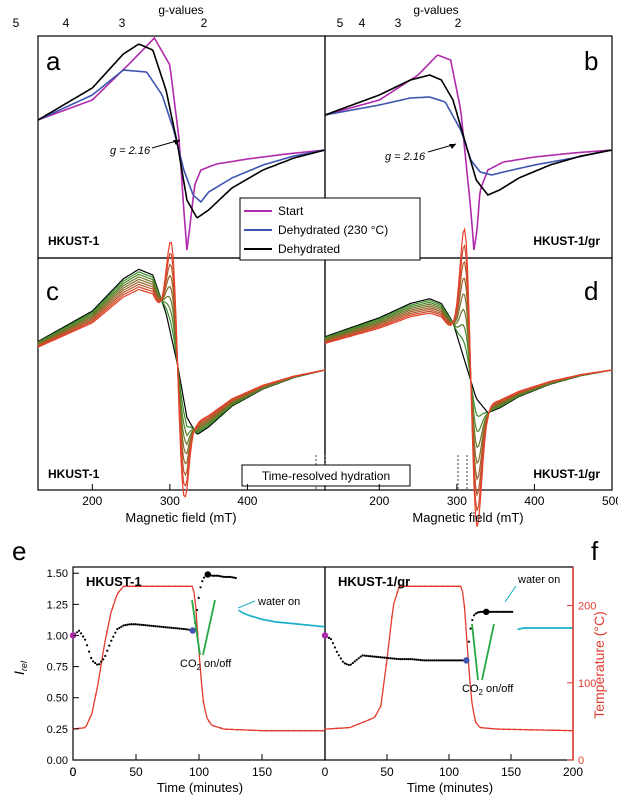 The width and height of the screenshot is (618, 801). I want to click on panel-letter-b: b, so click(591, 61).